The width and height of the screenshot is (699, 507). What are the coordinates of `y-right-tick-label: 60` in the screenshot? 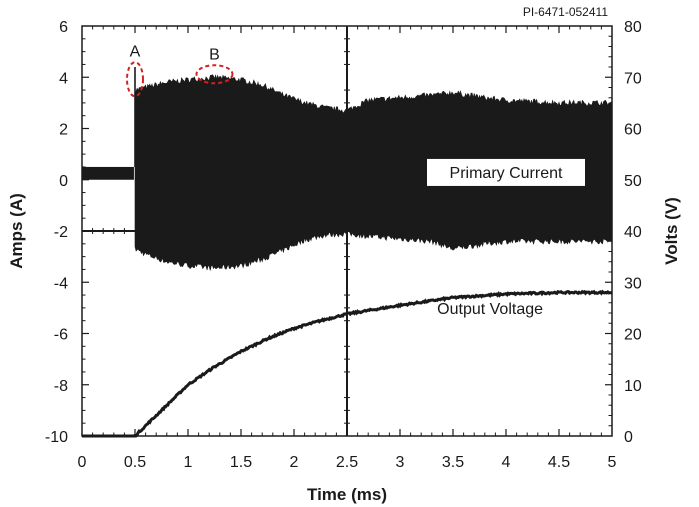 It's located at (633, 130).